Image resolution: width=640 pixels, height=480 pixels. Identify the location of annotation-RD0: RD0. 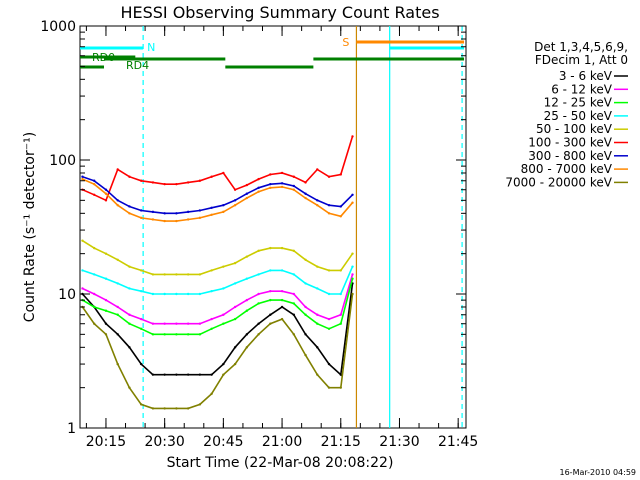
(108, 57).